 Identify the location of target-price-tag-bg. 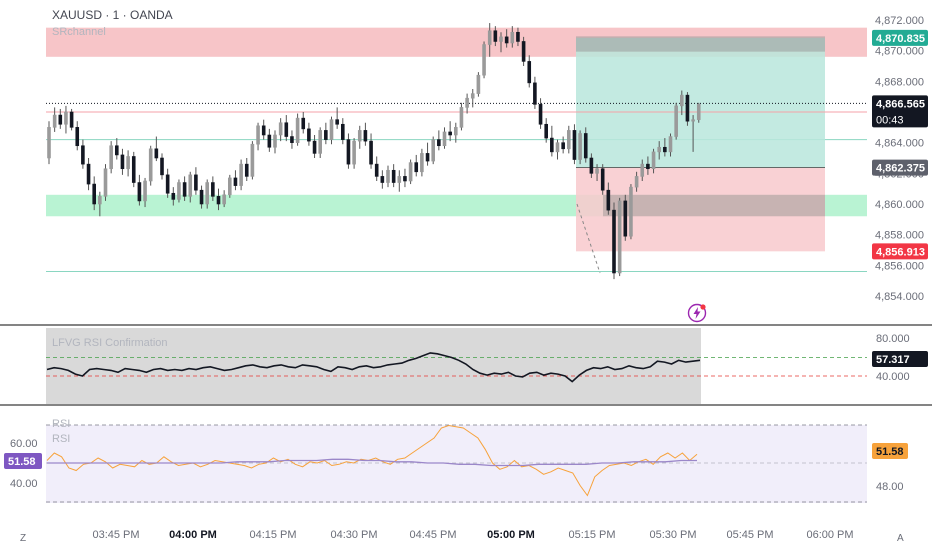
(900, 37).